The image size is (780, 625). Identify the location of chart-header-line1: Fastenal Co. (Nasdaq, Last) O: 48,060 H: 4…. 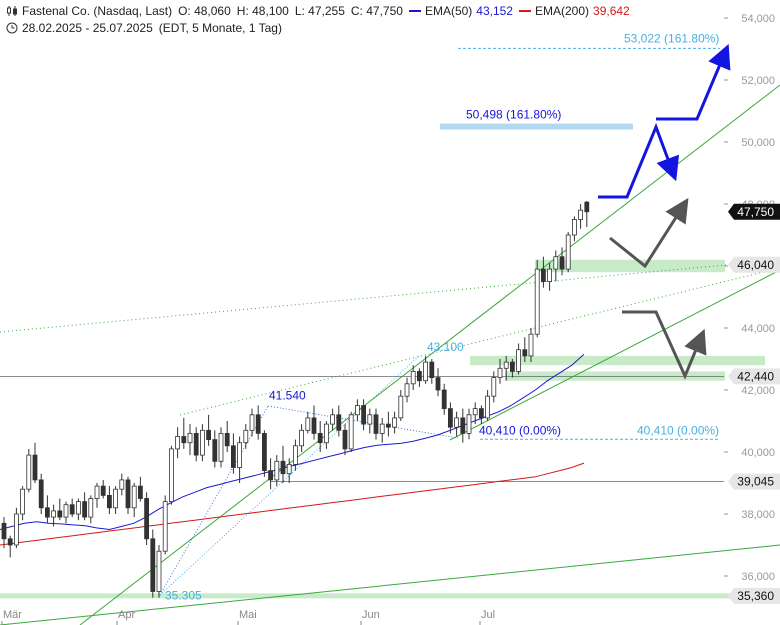
(321, 11).